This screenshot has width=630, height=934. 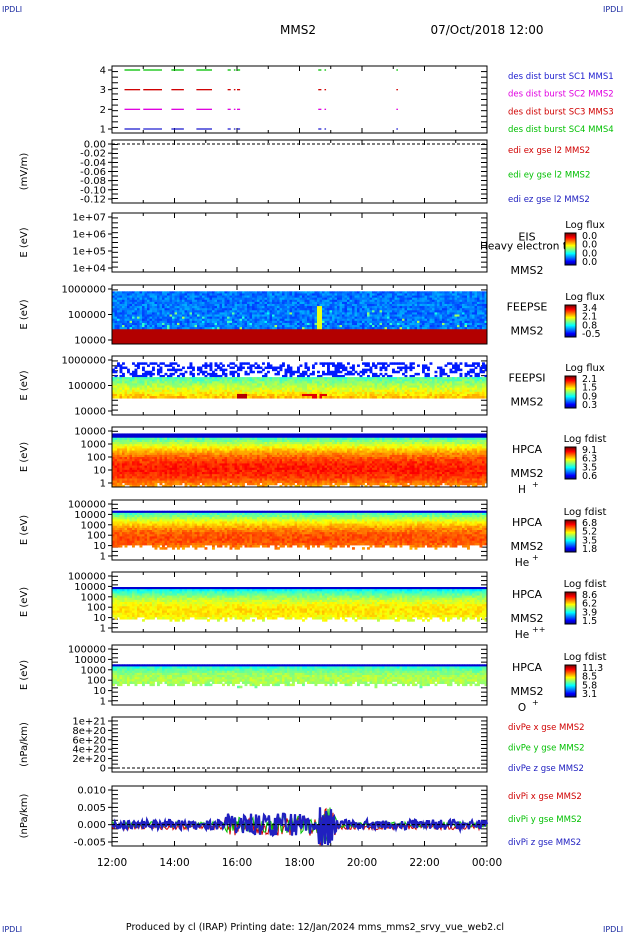 What do you see at coordinates (298, 30) in the screenshot?
I see `spacecraft-title: MMS2` at bounding box center [298, 30].